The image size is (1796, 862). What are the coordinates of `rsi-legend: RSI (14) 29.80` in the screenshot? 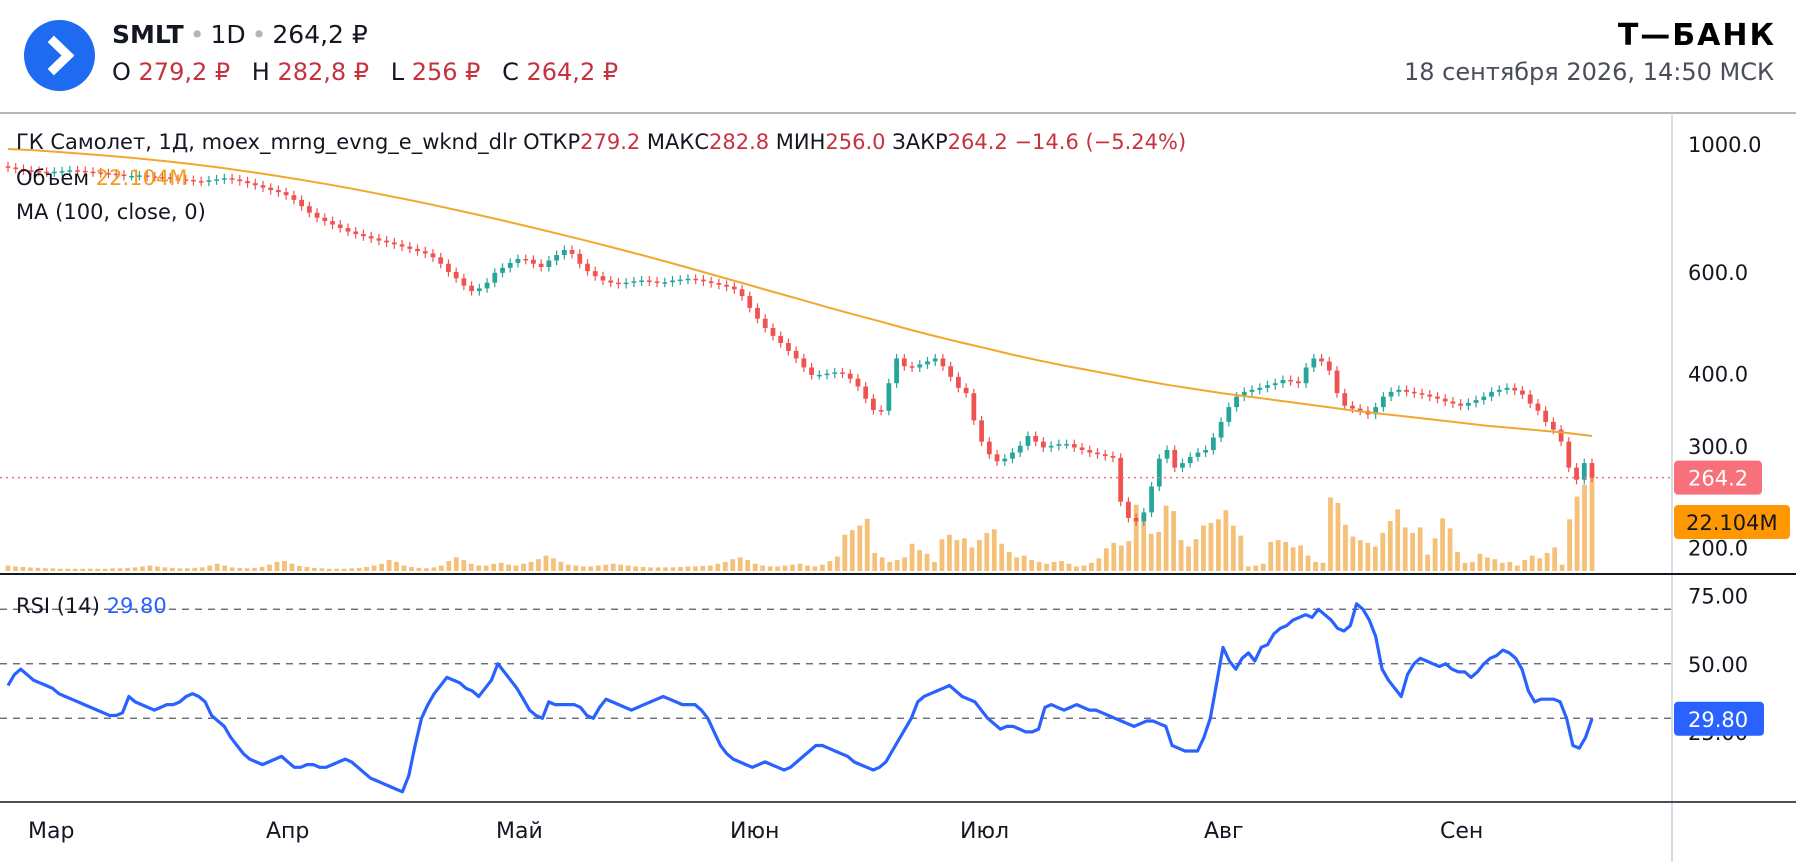 It's located at (91, 606).